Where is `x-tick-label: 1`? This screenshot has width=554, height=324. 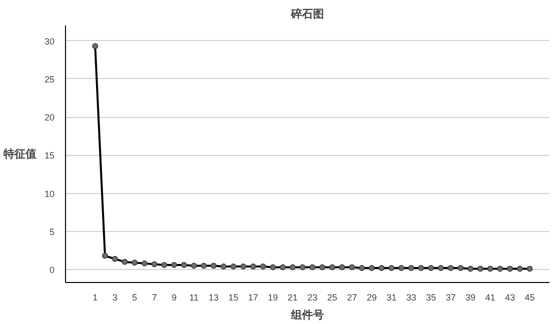 x-tick-label: 1 is located at coordinates (95, 297).